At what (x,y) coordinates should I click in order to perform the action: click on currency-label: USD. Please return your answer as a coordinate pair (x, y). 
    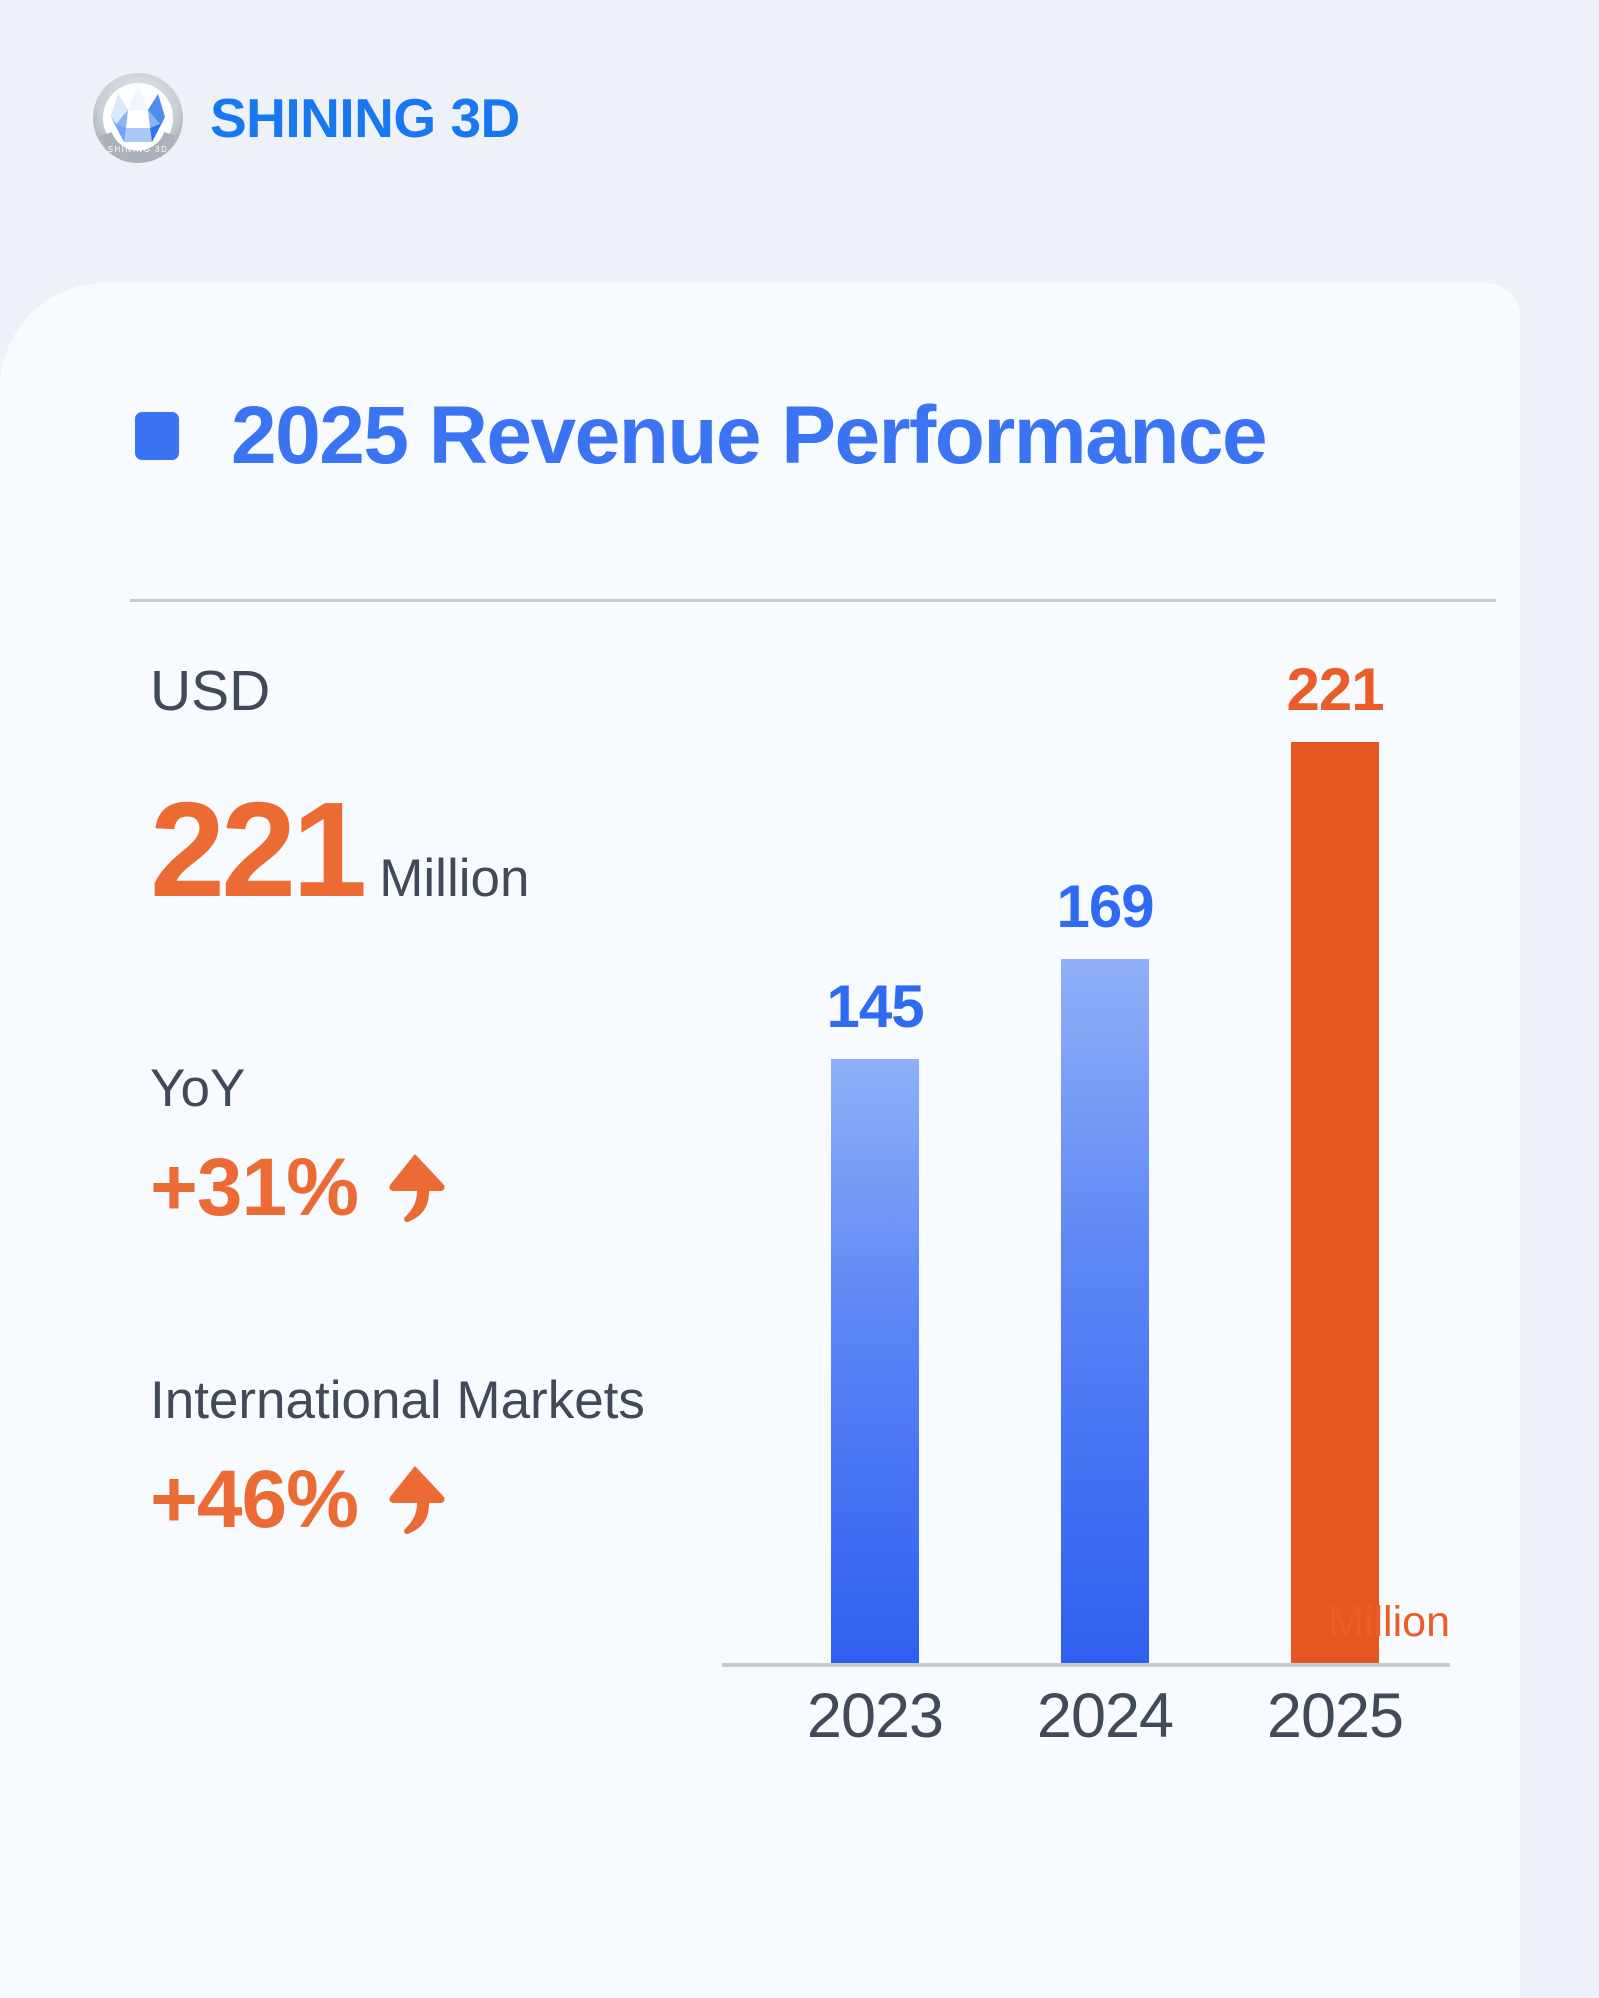
    Looking at the image, I should click on (210, 691).